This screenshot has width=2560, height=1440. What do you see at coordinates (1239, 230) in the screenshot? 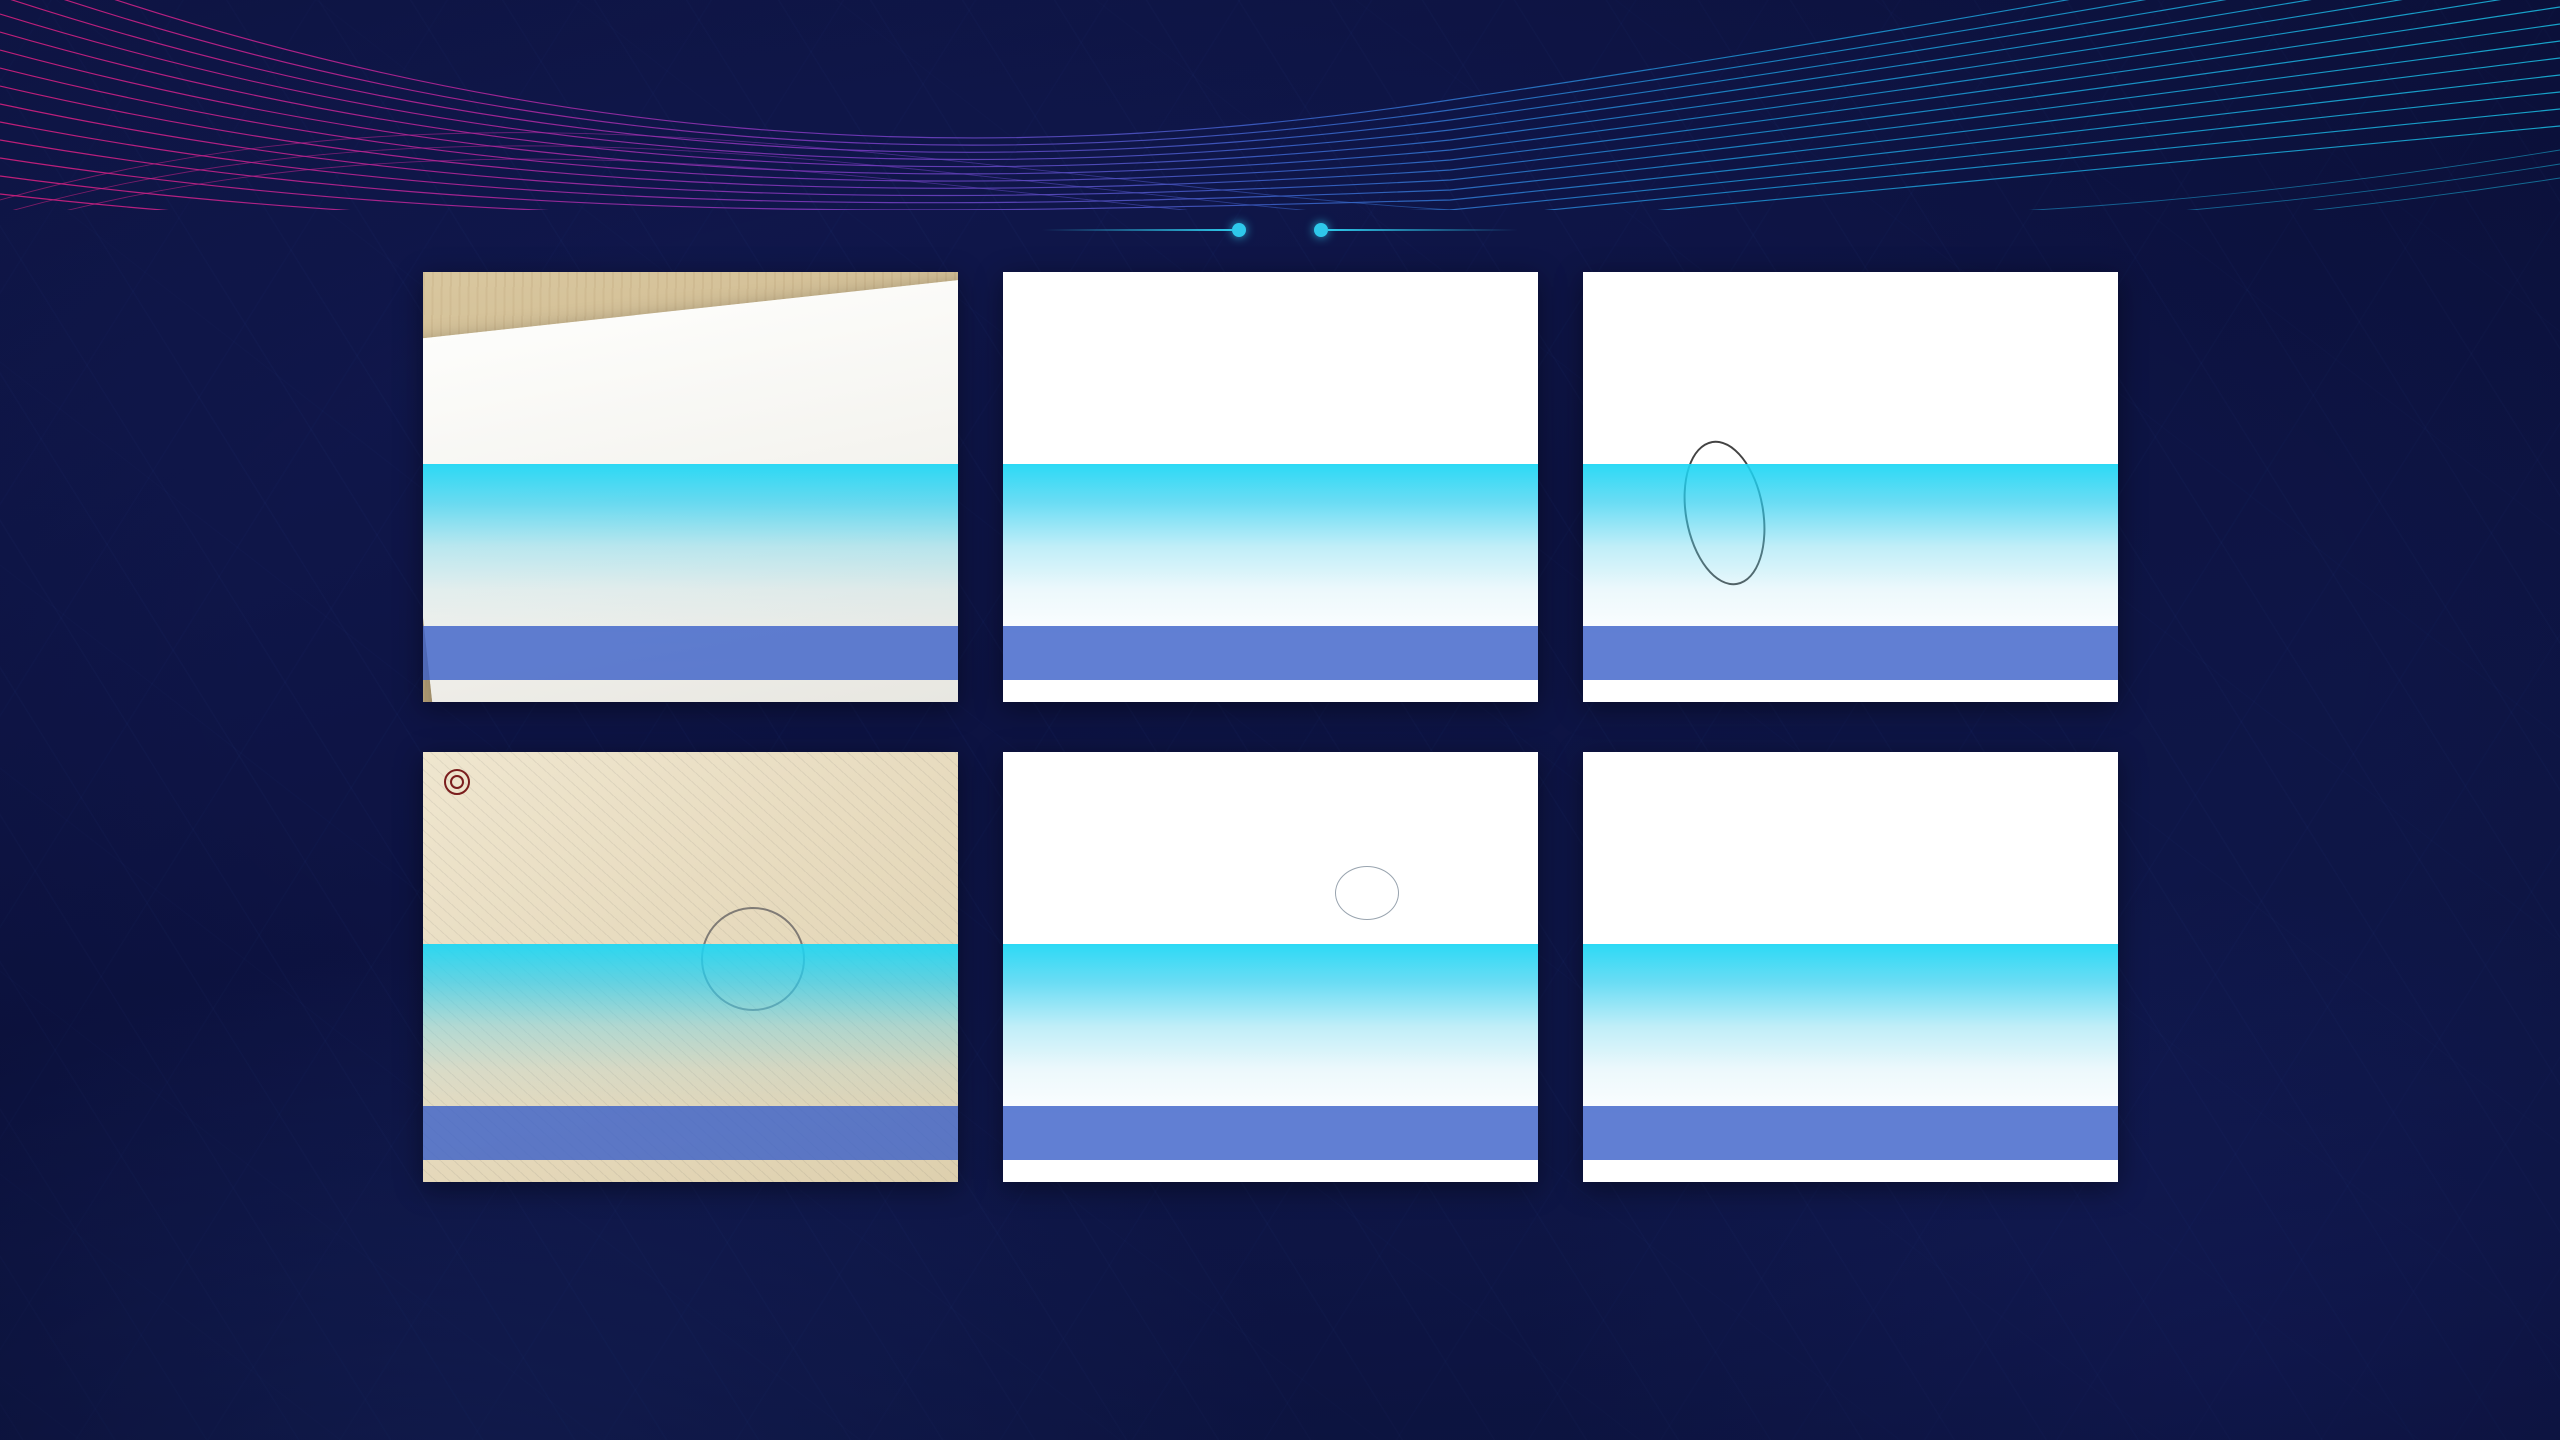
I see `subtitle-dot-left-icon` at bounding box center [1239, 230].